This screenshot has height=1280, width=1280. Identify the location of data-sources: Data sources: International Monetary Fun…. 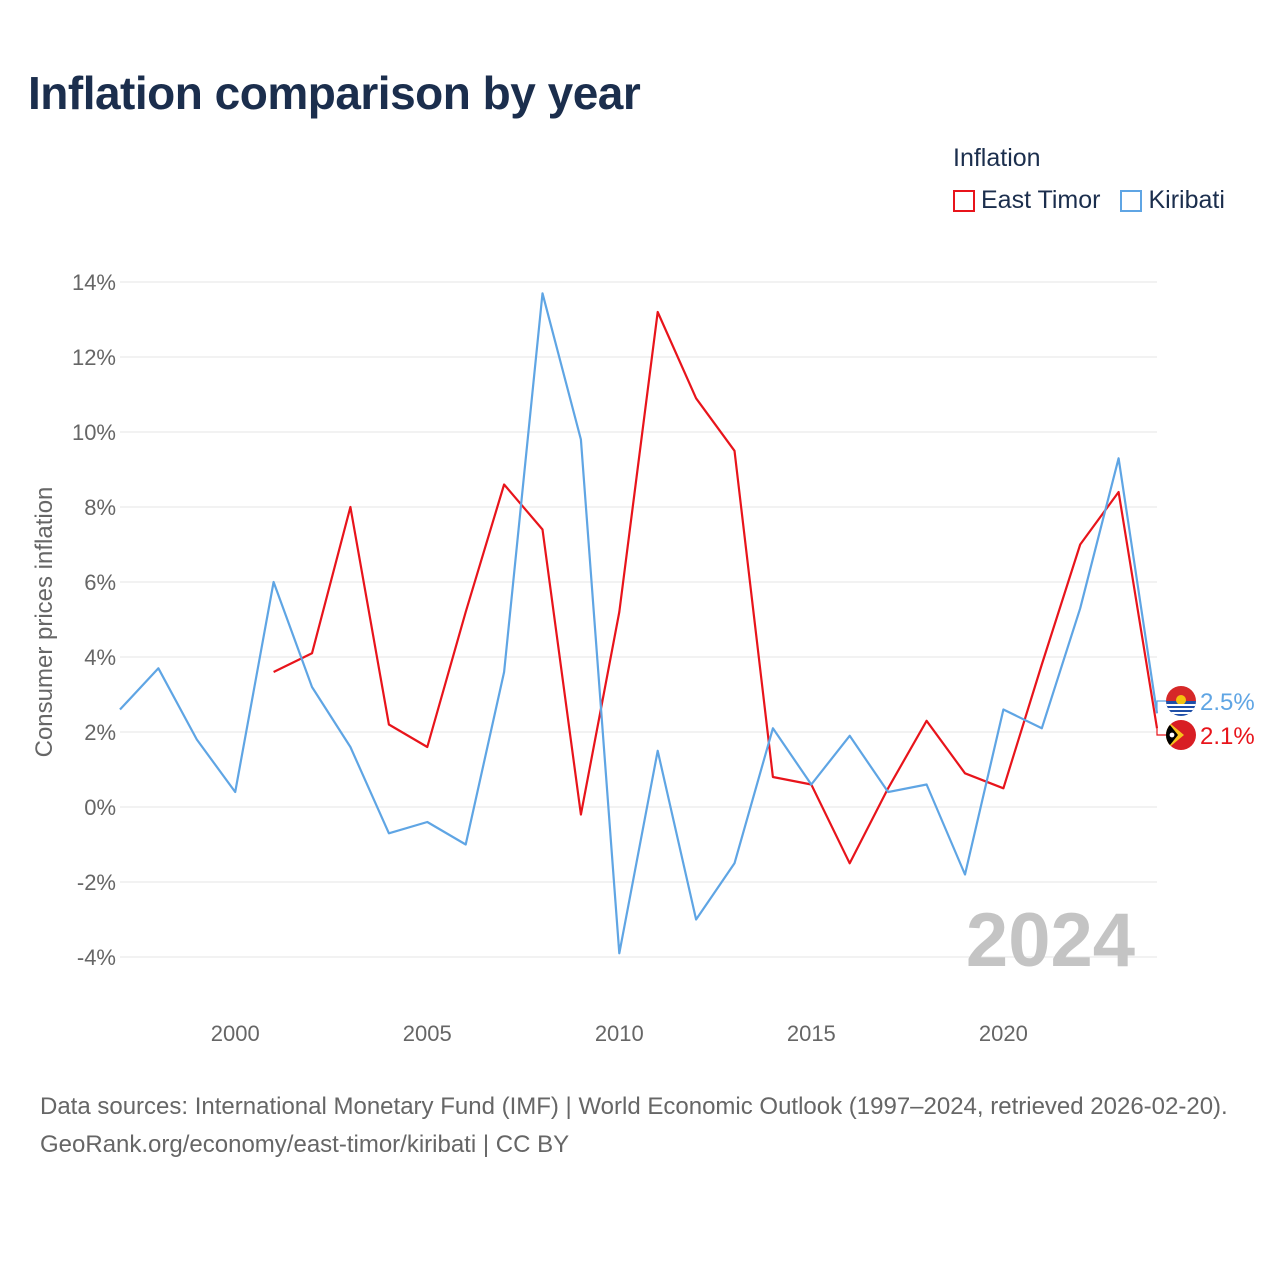
(634, 1106).